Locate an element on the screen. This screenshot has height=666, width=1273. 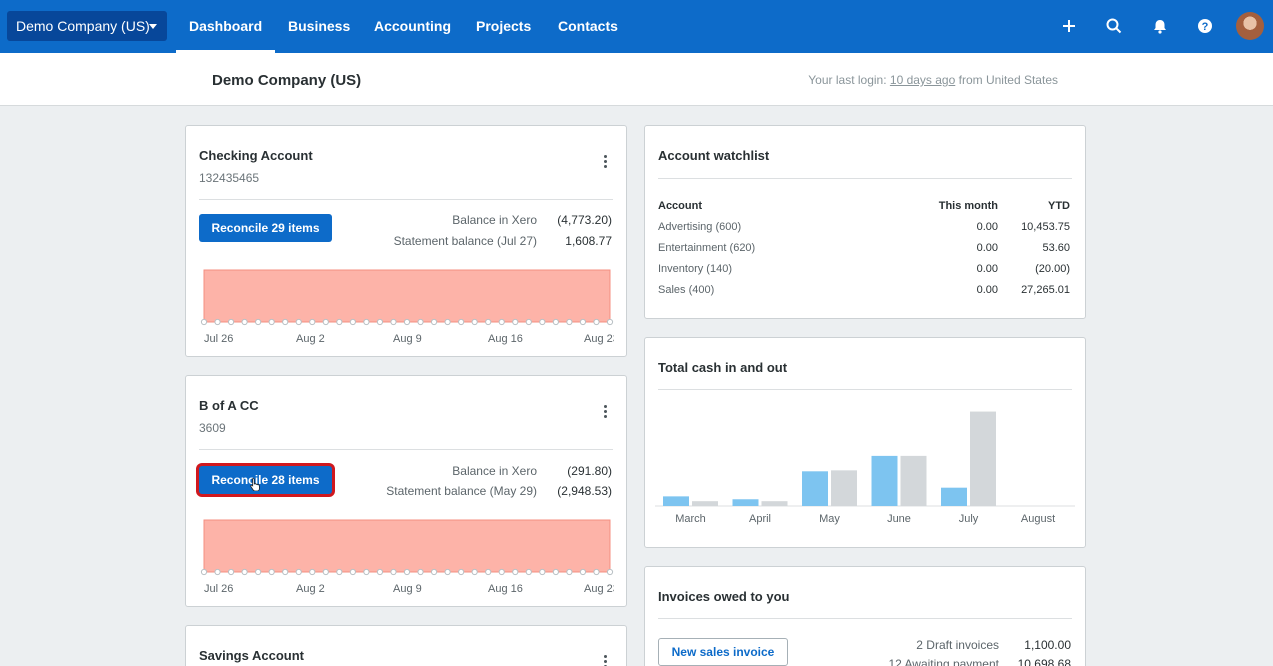
bell-icon is located at coordinates (1160, 26).